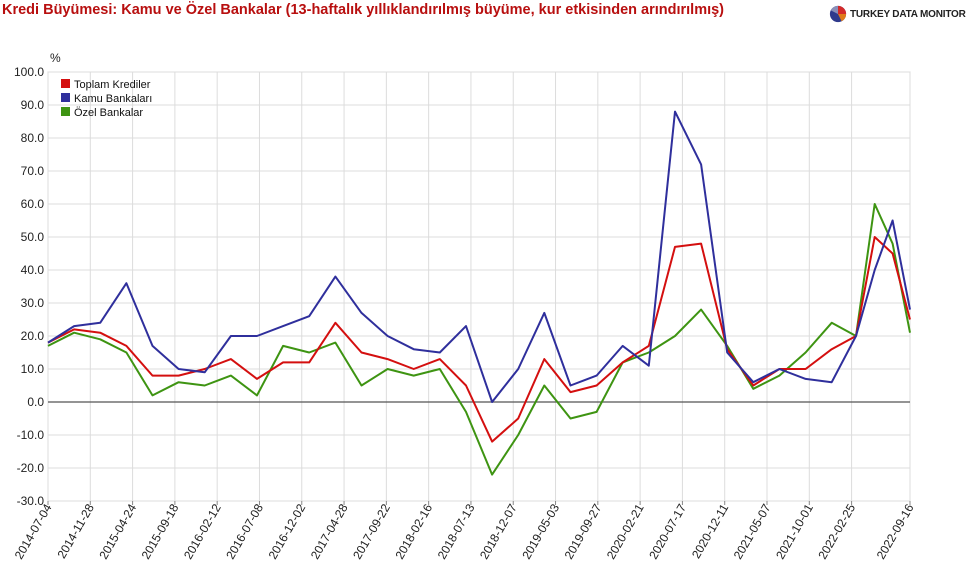 The width and height of the screenshot is (979, 570). I want to click on x-tick-label: 2020-07-17, so click(667, 531).